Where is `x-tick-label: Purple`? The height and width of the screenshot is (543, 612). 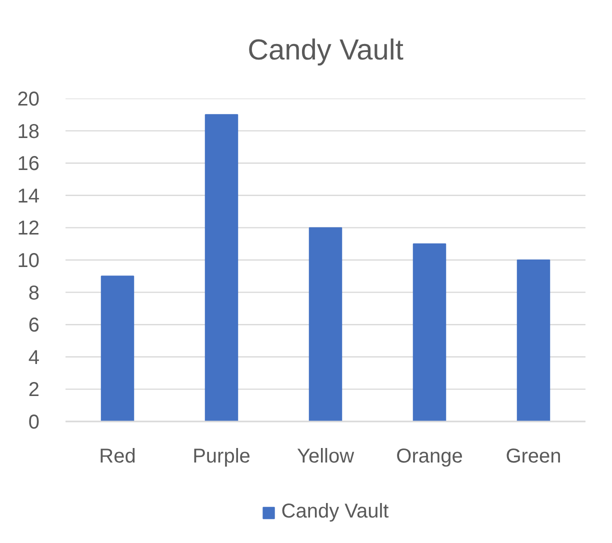 x-tick-label: Purple is located at coordinates (221, 457).